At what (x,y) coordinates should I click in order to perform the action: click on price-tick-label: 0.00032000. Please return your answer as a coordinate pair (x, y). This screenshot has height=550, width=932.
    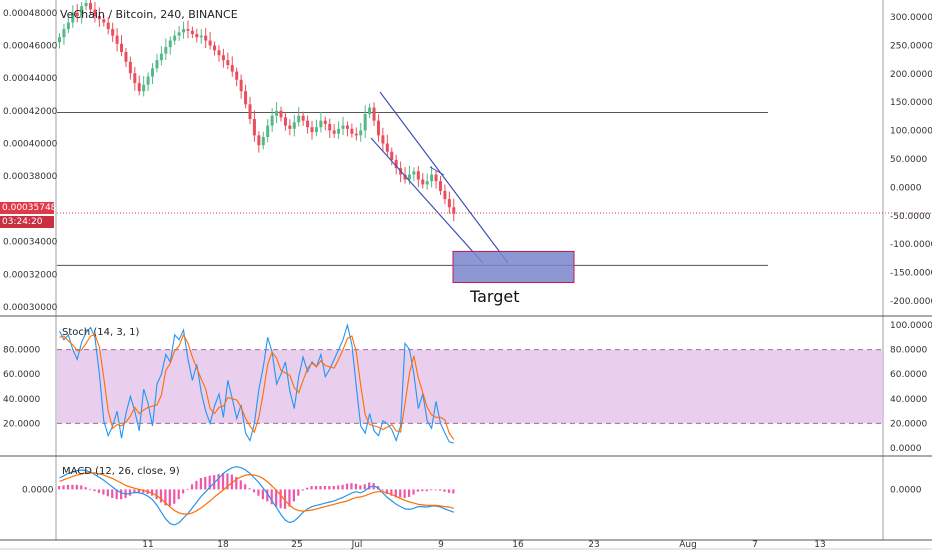
    Looking at the image, I should click on (30, 275).